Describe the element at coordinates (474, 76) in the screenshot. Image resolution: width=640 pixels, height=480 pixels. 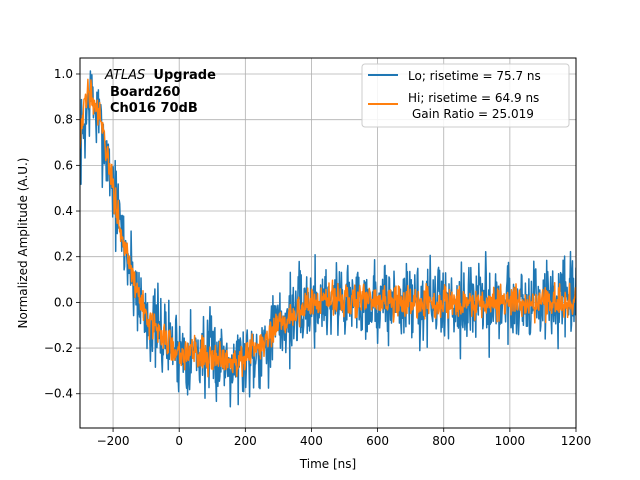
I see `legend-label-lo: Lo; risetime = 75.7 ns` at that location.